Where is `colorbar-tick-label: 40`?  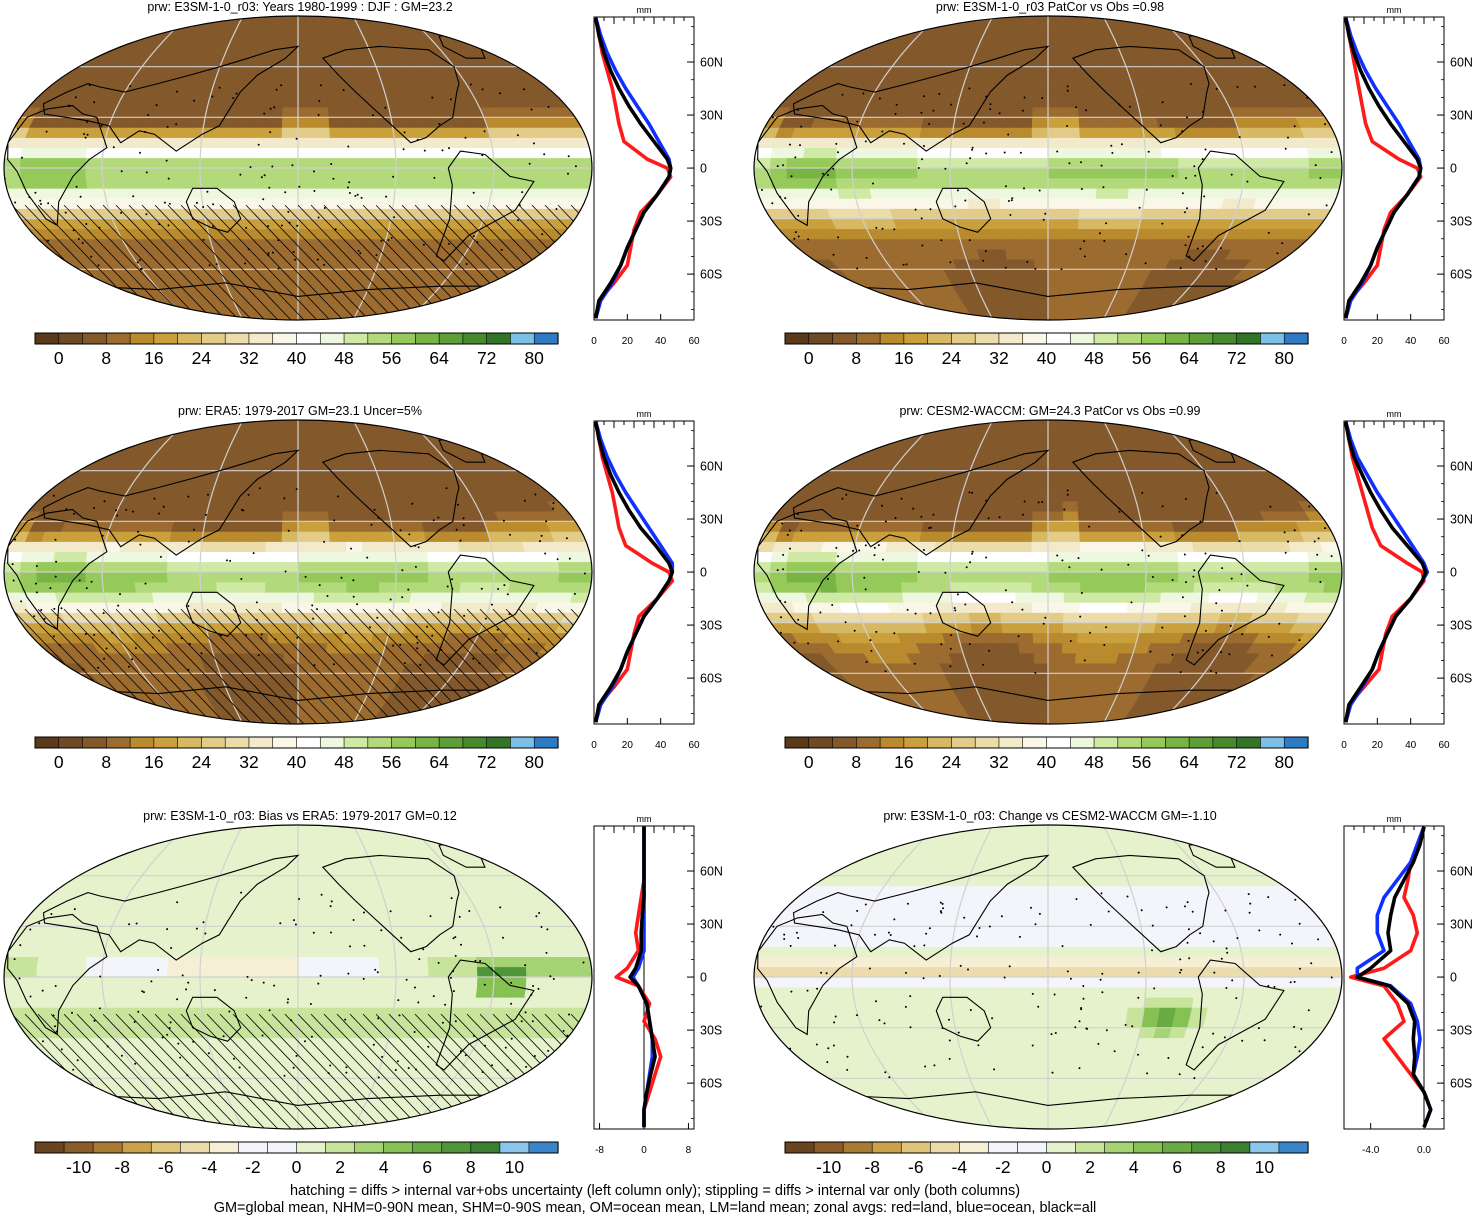
colorbar-tick-label: 40 is located at coordinates (297, 762).